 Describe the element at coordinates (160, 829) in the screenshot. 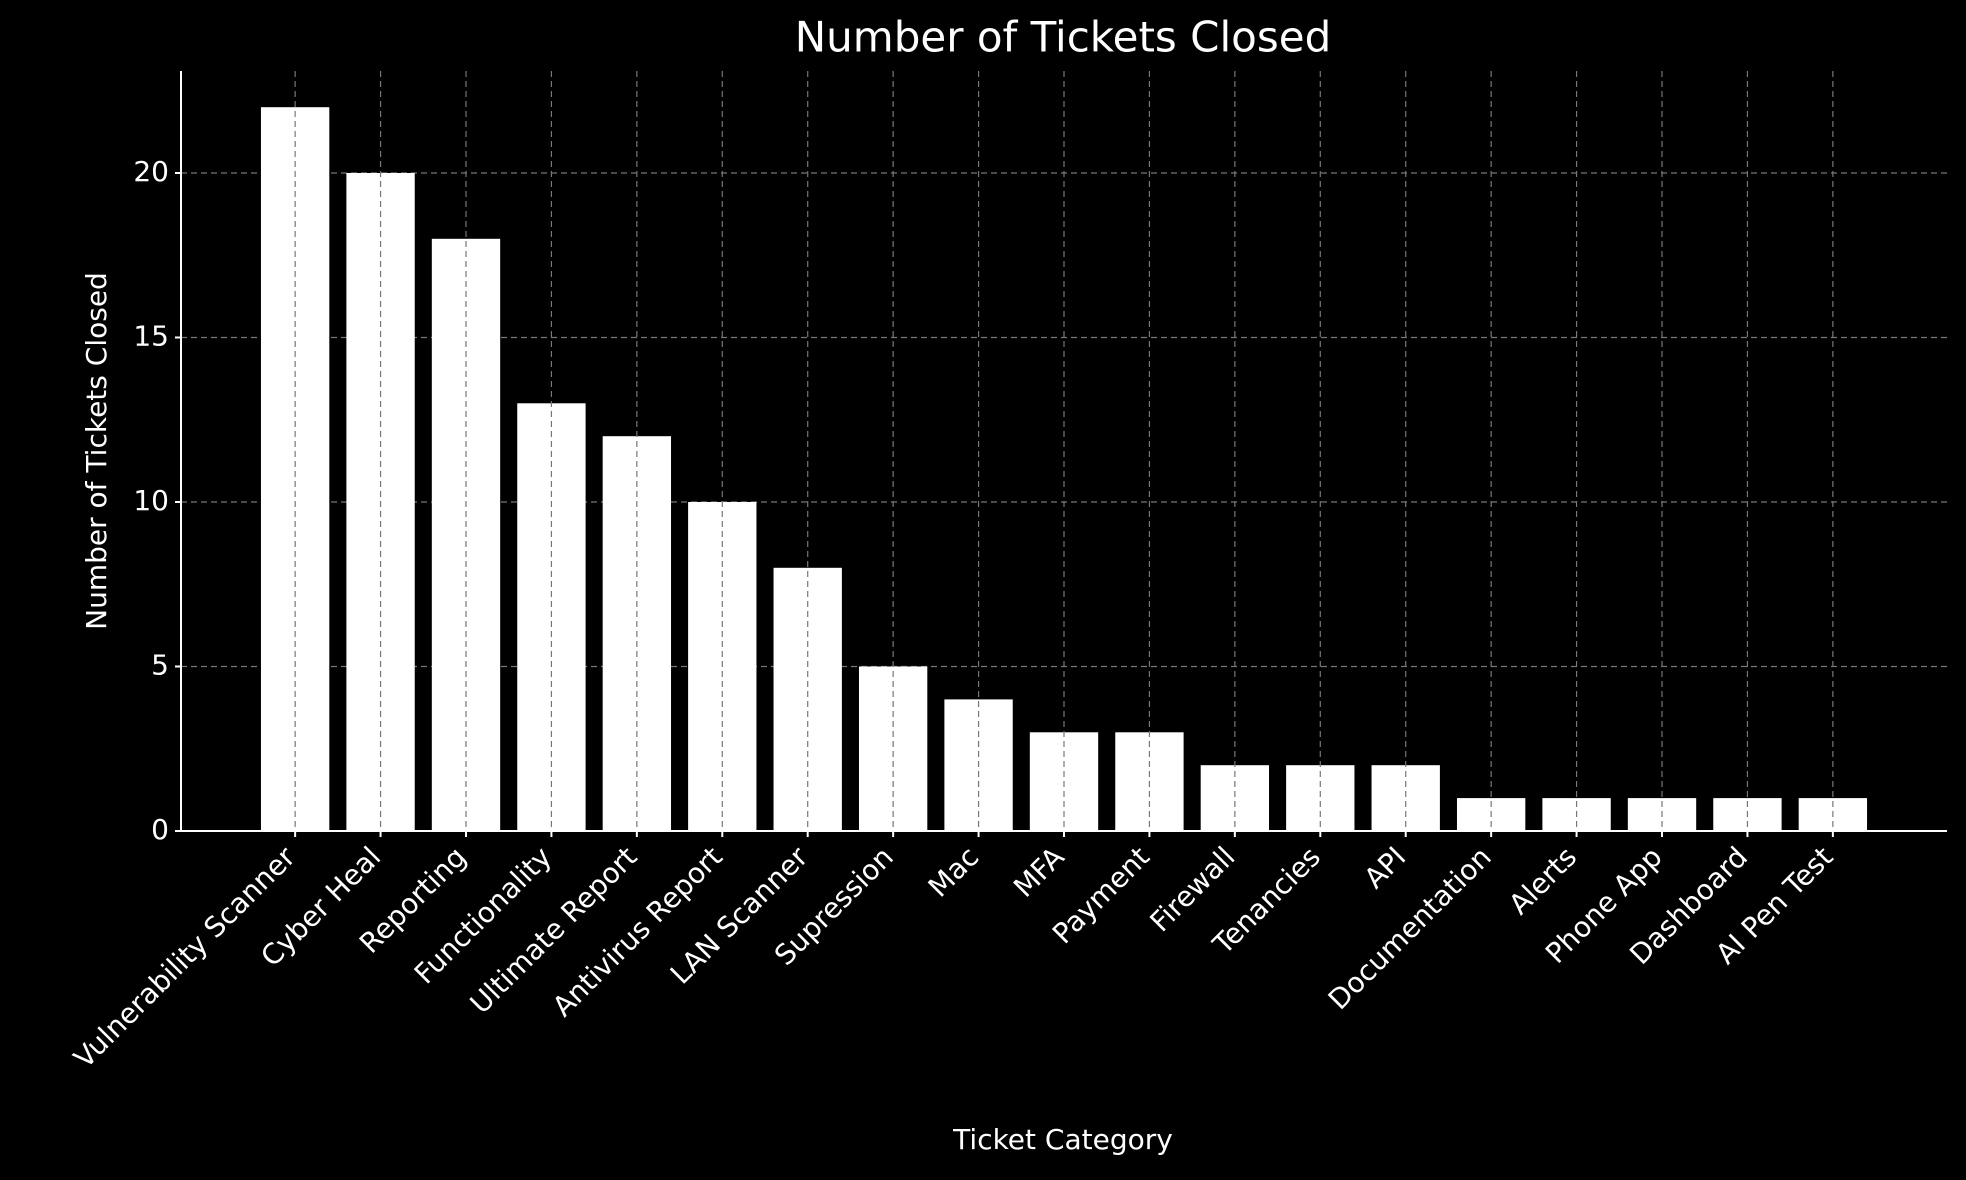

I see `y-tick-label: 0` at that location.